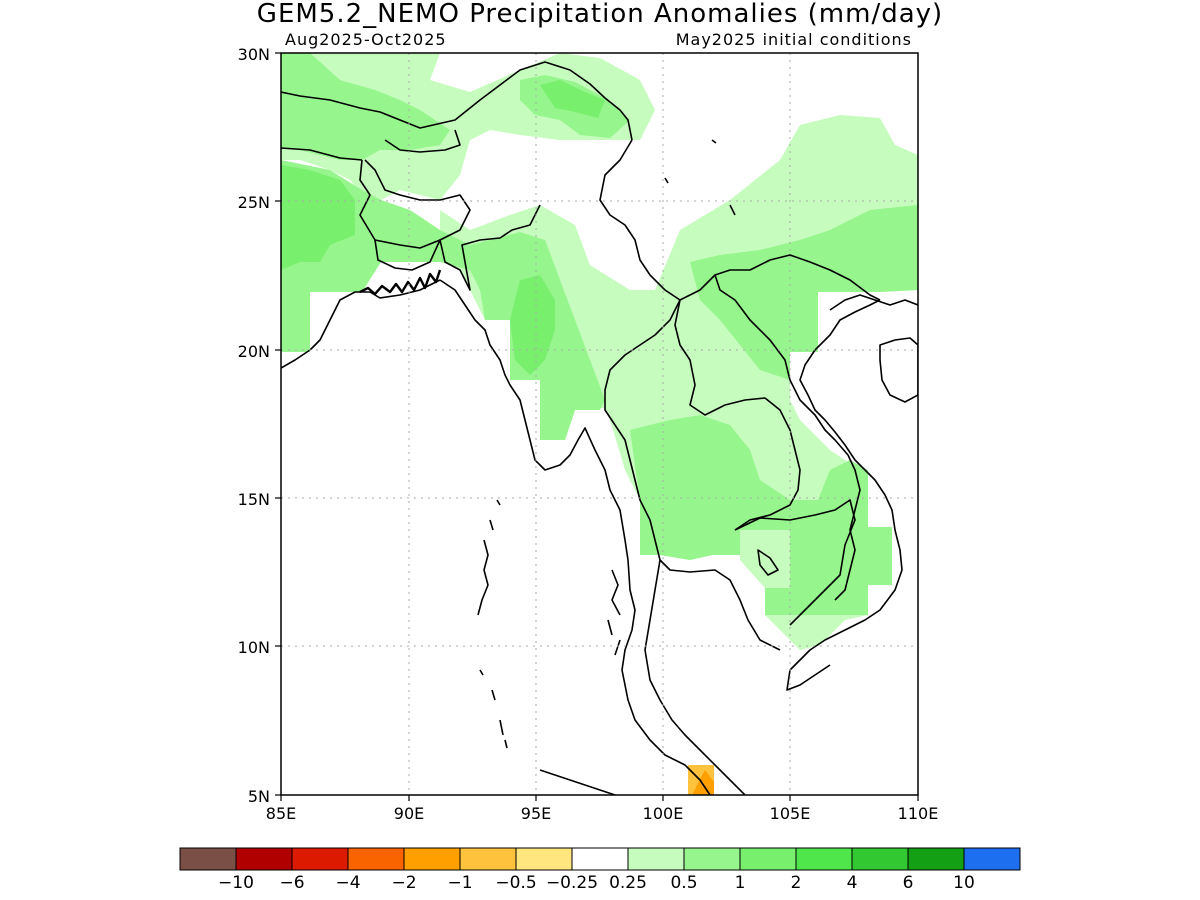  Describe the element at coordinates (254, 54) in the screenshot. I see `lat-tick-label: 30N` at that location.